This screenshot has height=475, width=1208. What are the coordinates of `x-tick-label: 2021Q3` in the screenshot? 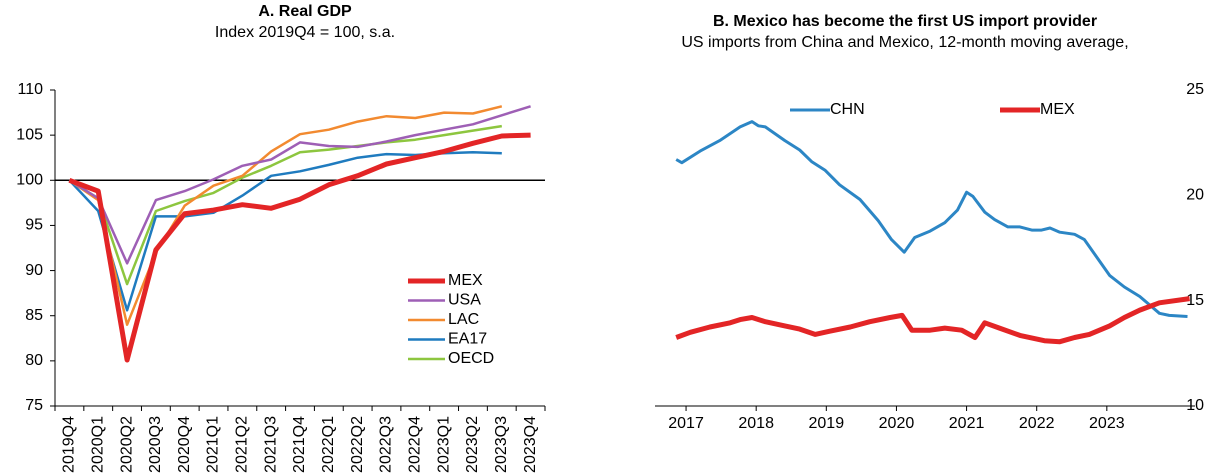 It's located at (270, 444).